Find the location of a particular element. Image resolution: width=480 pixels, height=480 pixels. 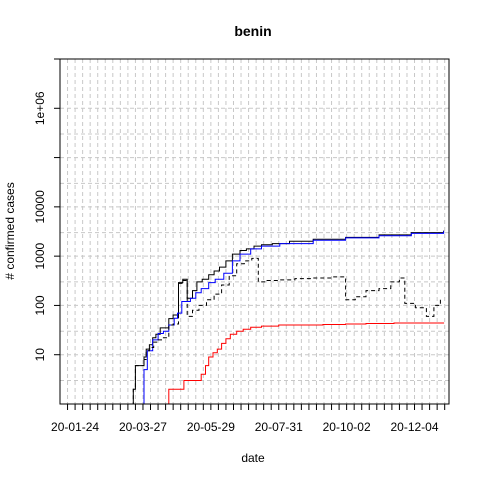

y-tick-label: 100 is located at coordinates (40, 305).